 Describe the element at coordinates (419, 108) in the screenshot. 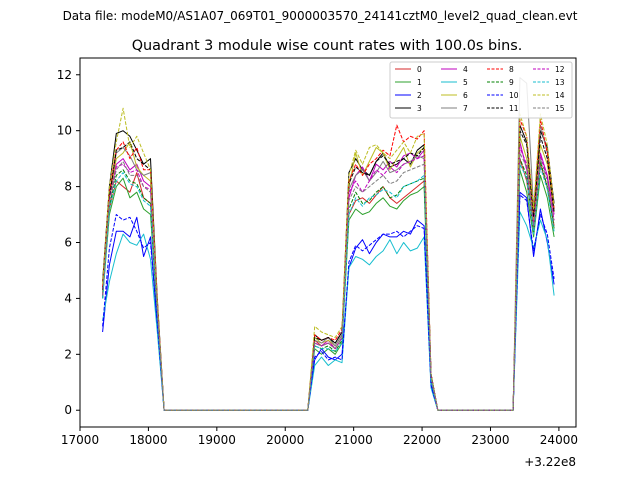

I see `legend-label-3: 3` at that location.